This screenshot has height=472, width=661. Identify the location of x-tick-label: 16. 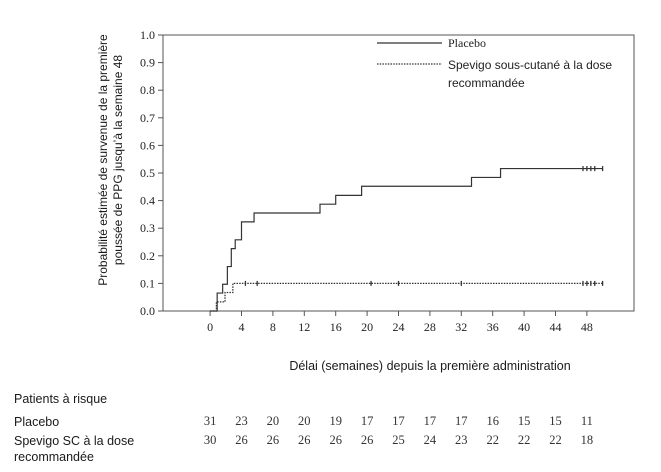
(336, 327).